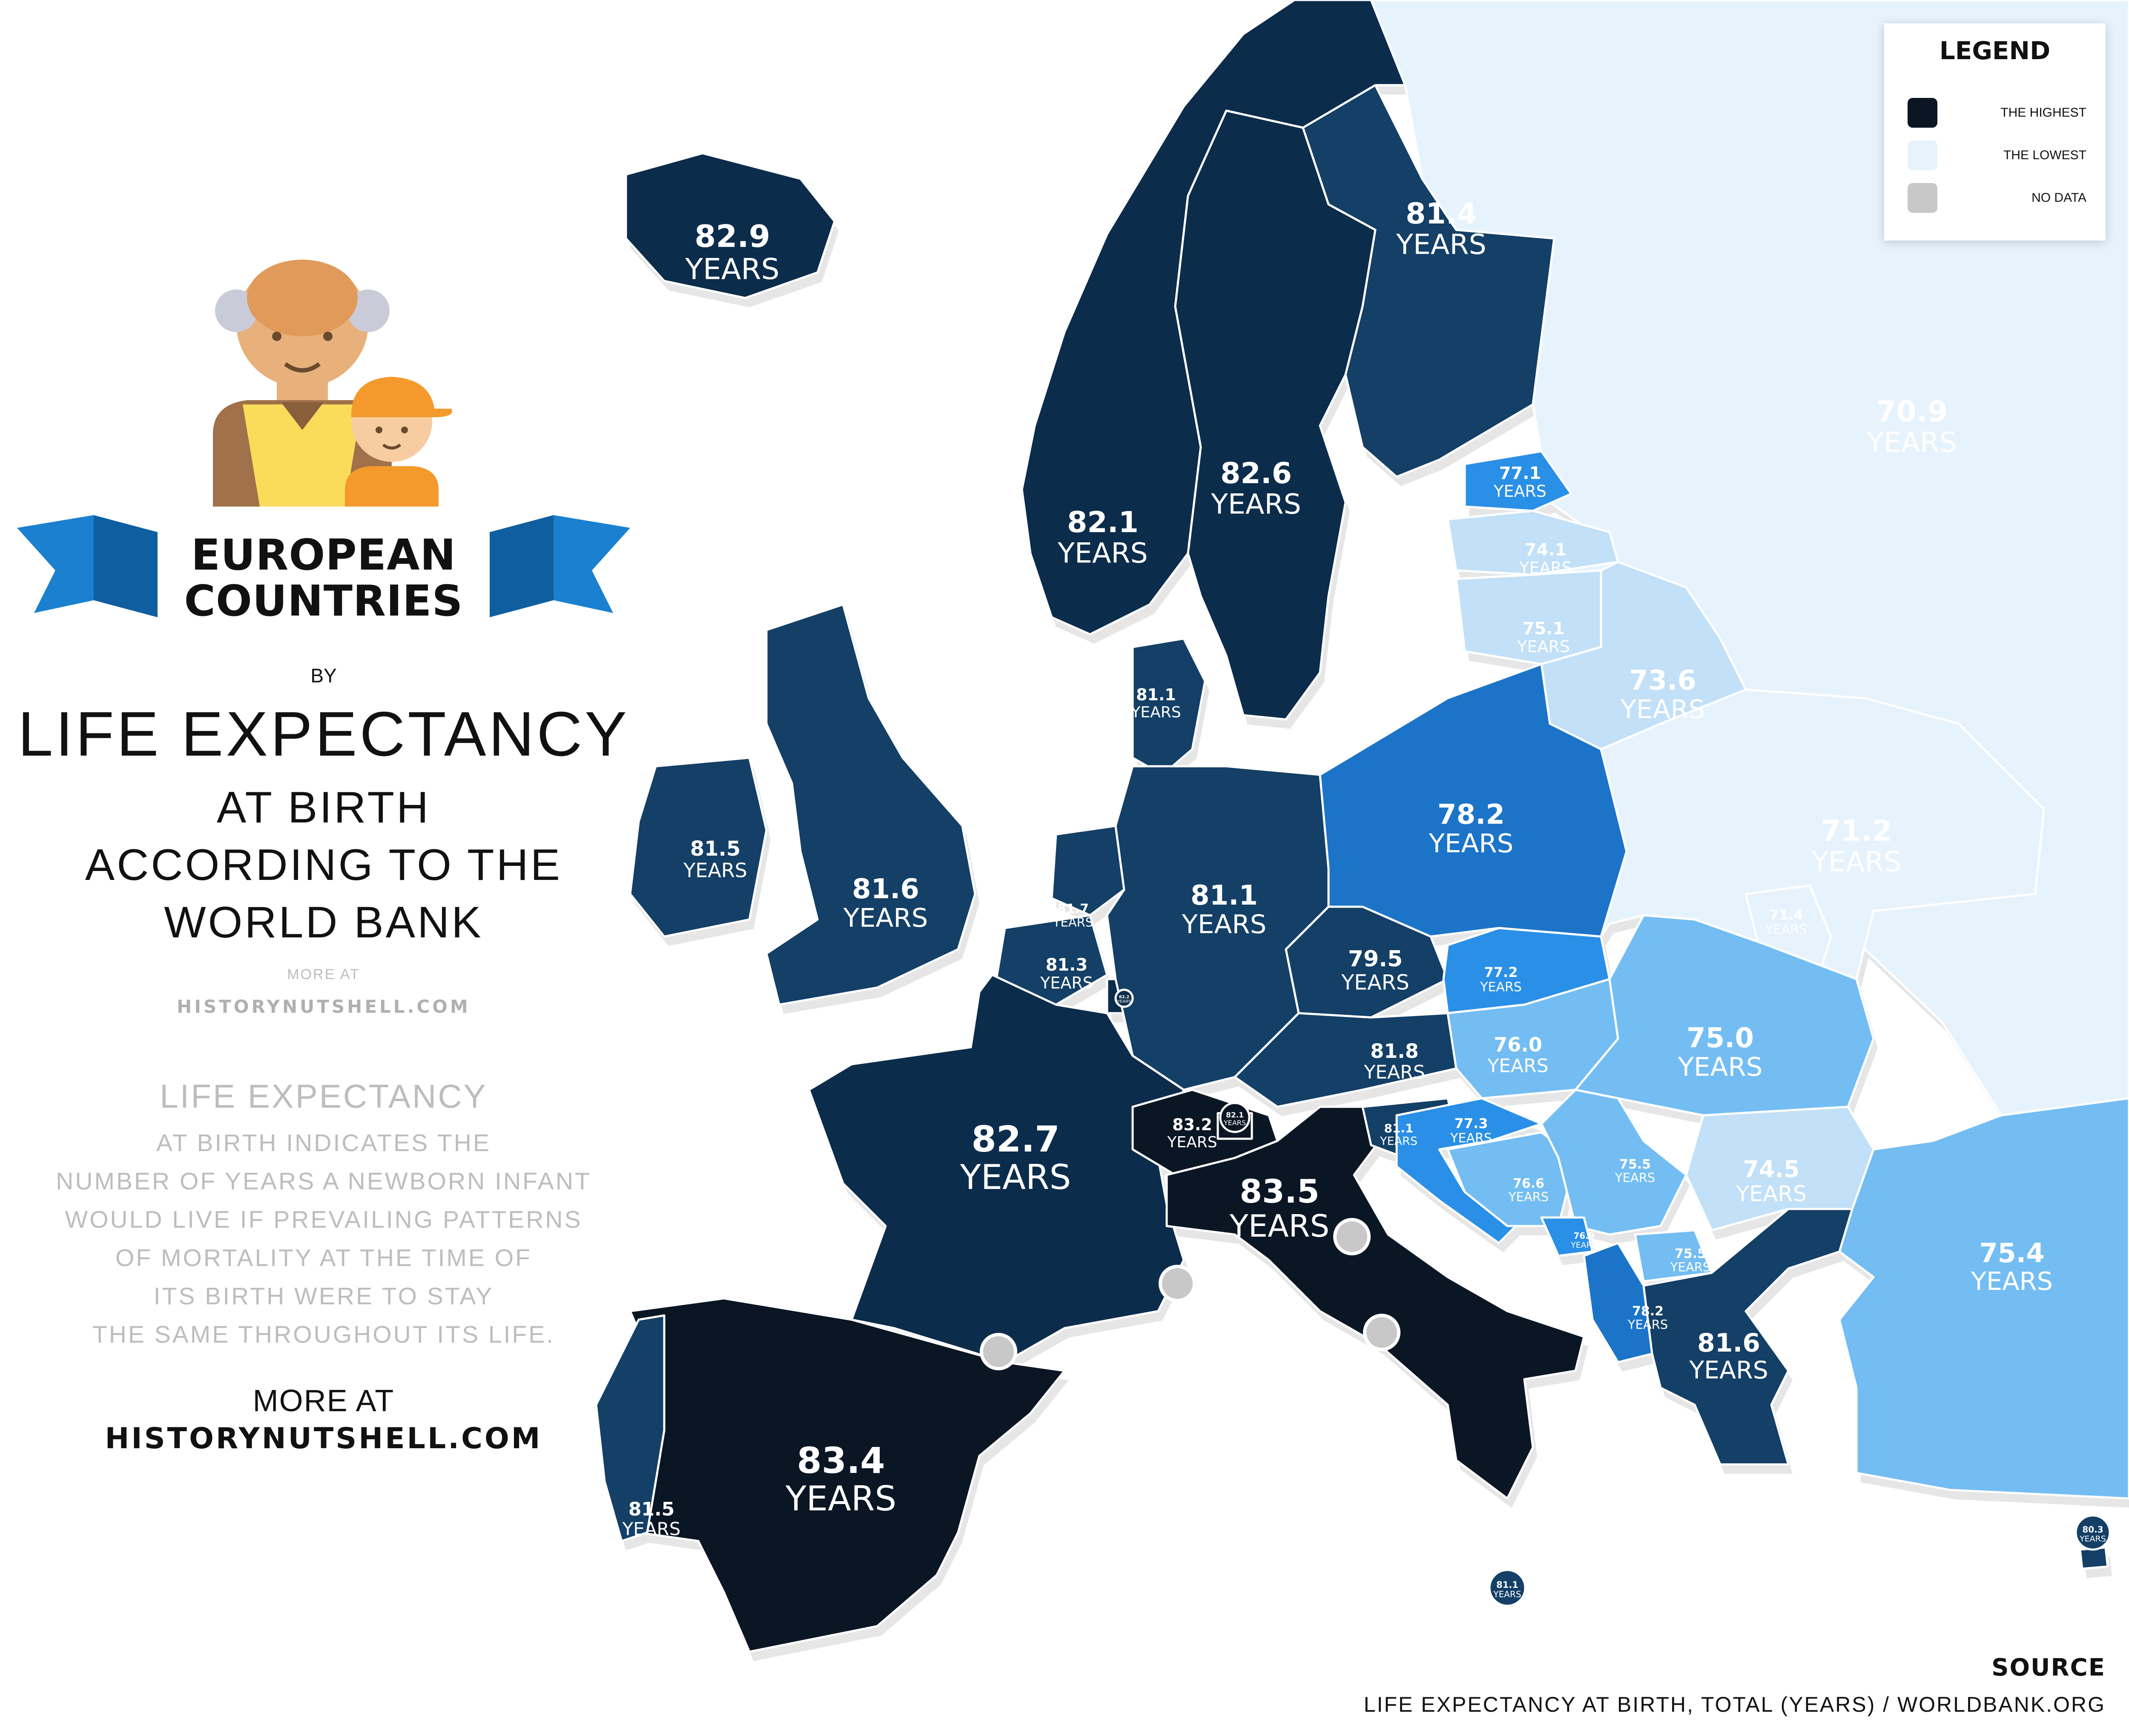 The height and width of the screenshot is (1736, 2129). I want to click on description-line: OF MORTALITY AT THE TIME OF, so click(323, 1258).